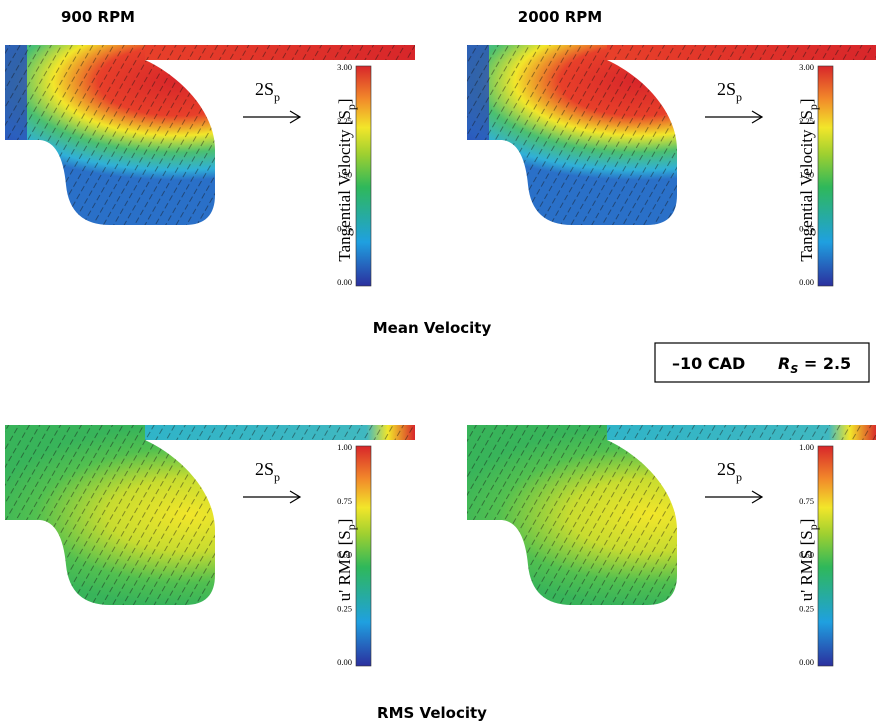 This screenshot has height=724, width=876. Describe the element at coordinates (432, 713) in the screenshot. I see `row-title: RMS Velocity` at that location.